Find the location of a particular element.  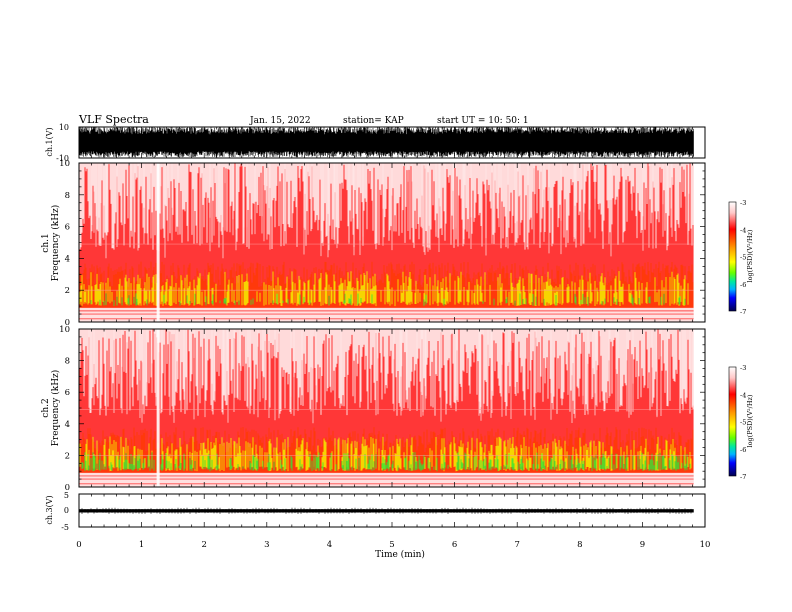

ch1-spectrogram-ytick-labels: 0 2 4 6 8 10 is located at coordinates (64, 243).